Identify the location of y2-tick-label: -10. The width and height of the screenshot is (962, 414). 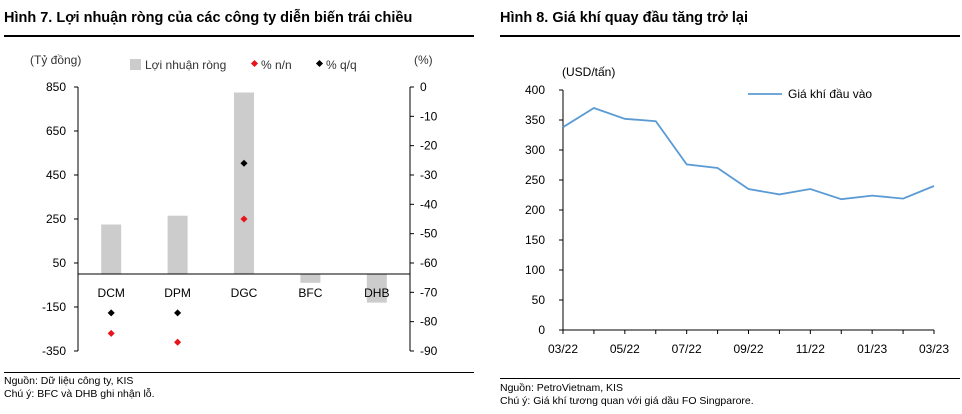
(429, 116).